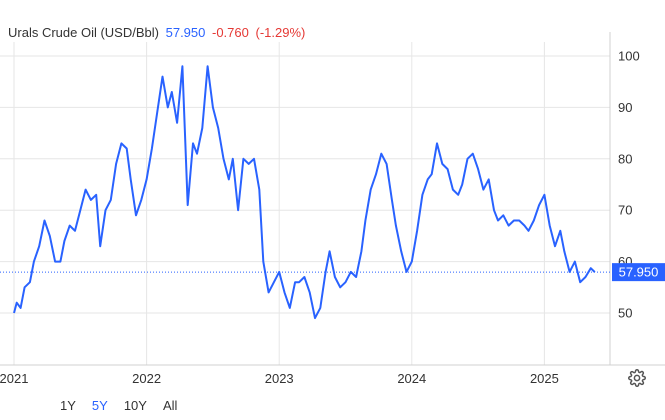  What do you see at coordinates (14, 378) in the screenshot?
I see `x-tick-label: 2021` at bounding box center [14, 378].